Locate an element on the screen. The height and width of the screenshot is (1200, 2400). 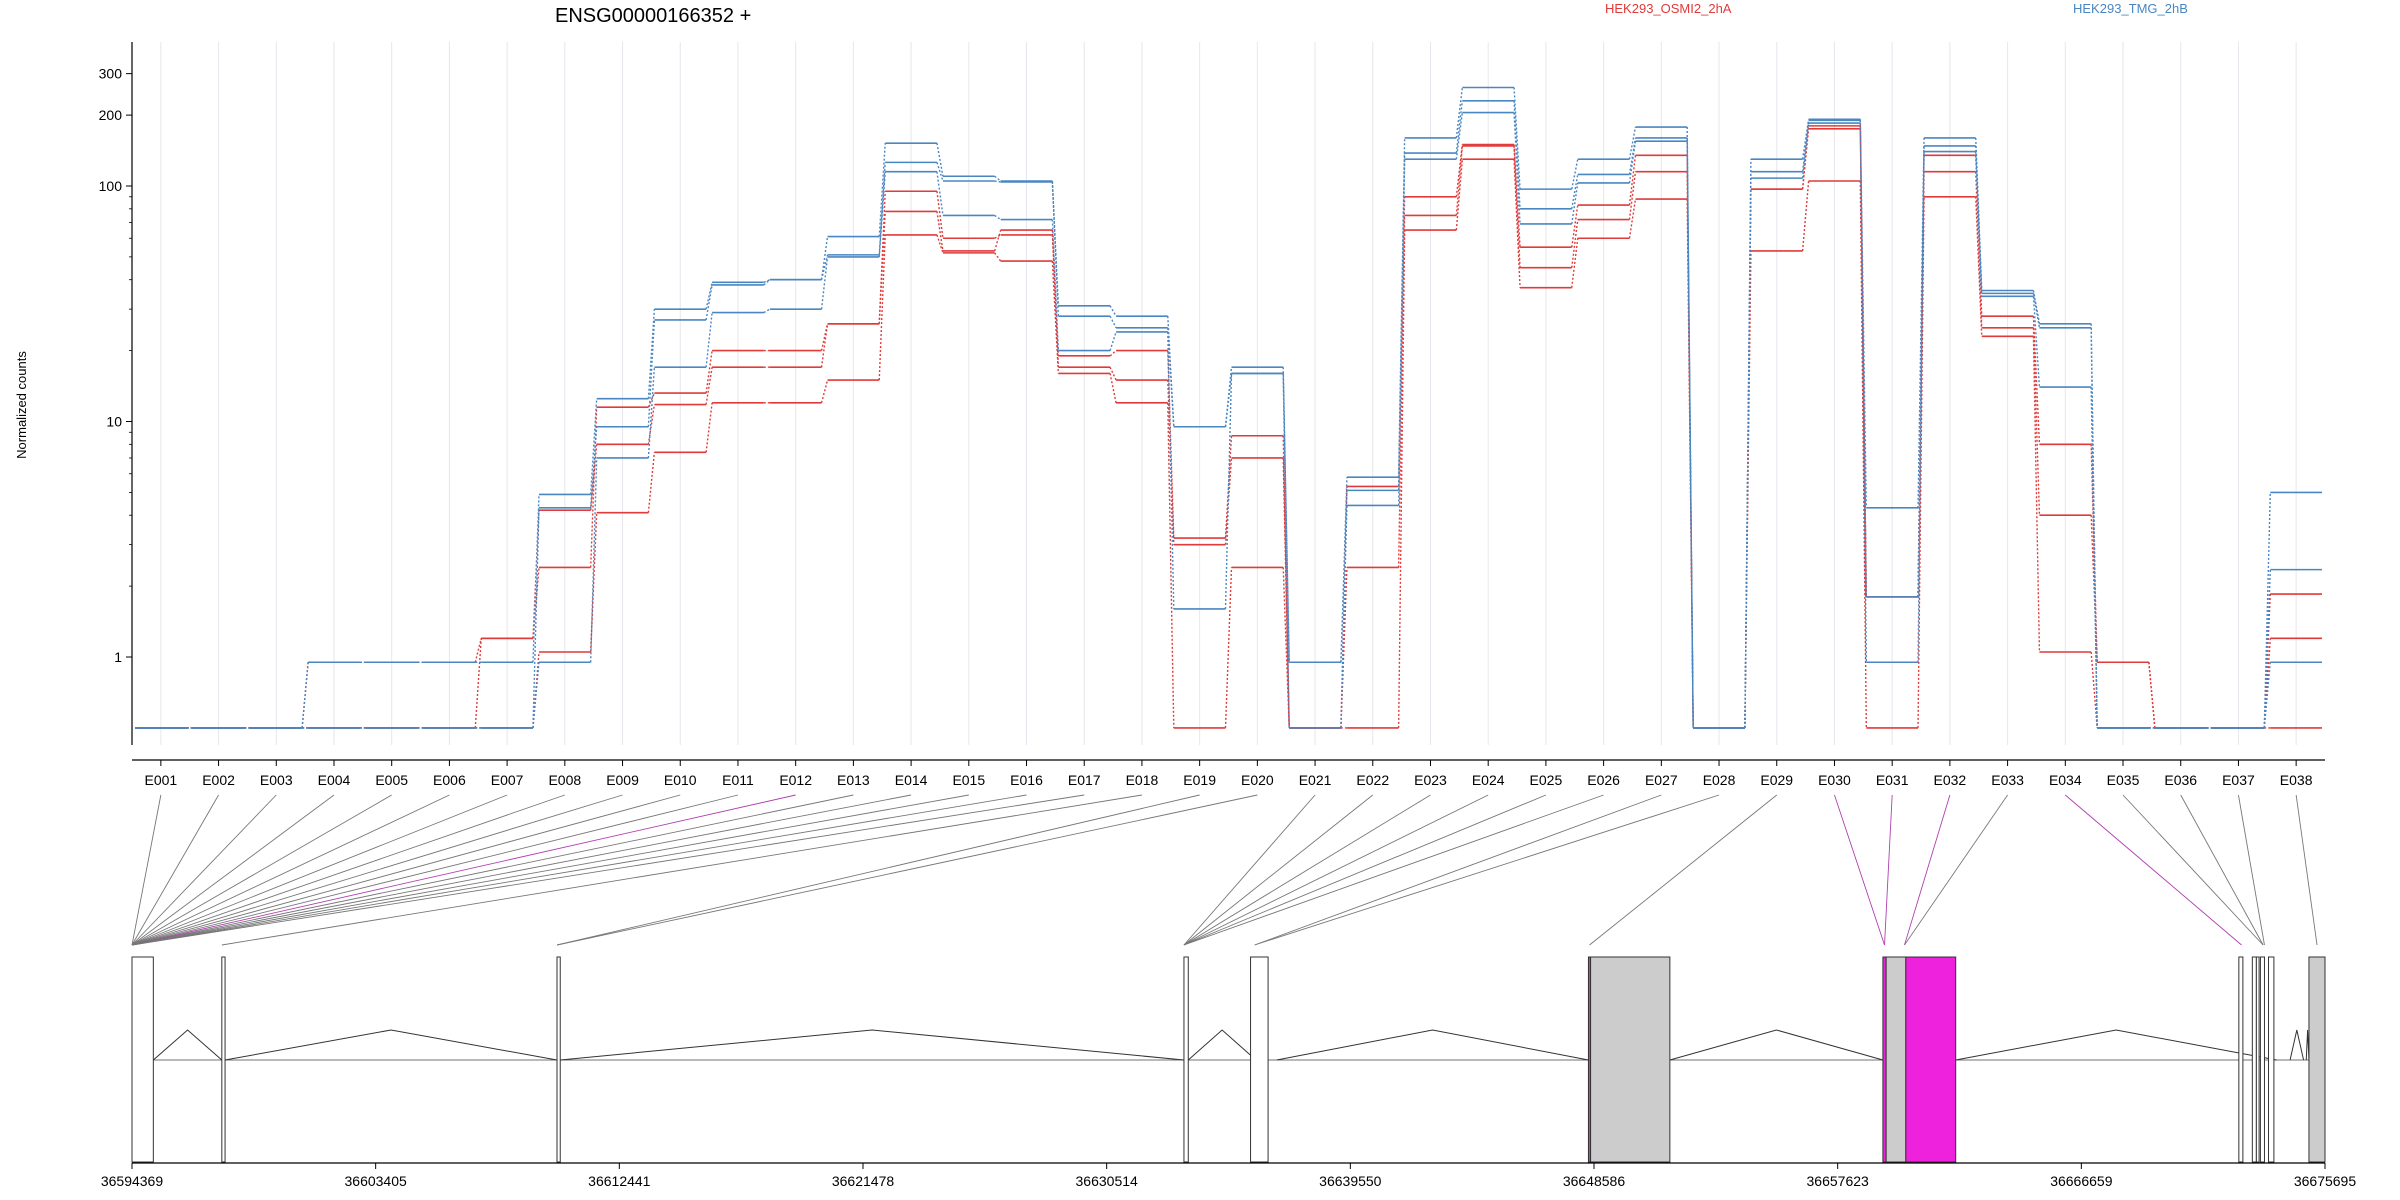
exon-label: E031 is located at coordinates (1892, 780).